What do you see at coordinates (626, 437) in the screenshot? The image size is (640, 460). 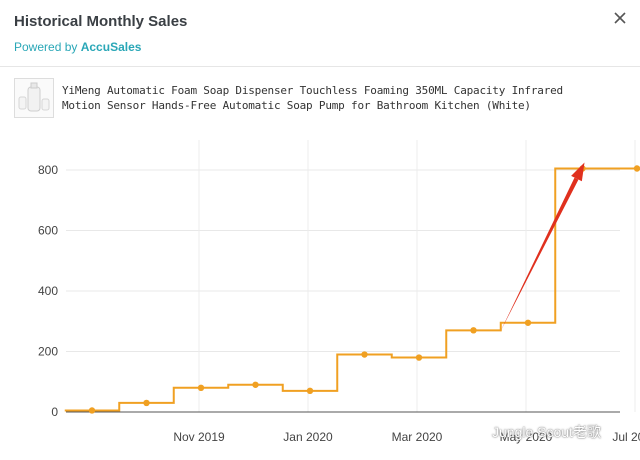 I see `x-tick-label: Jul 2020` at bounding box center [626, 437].